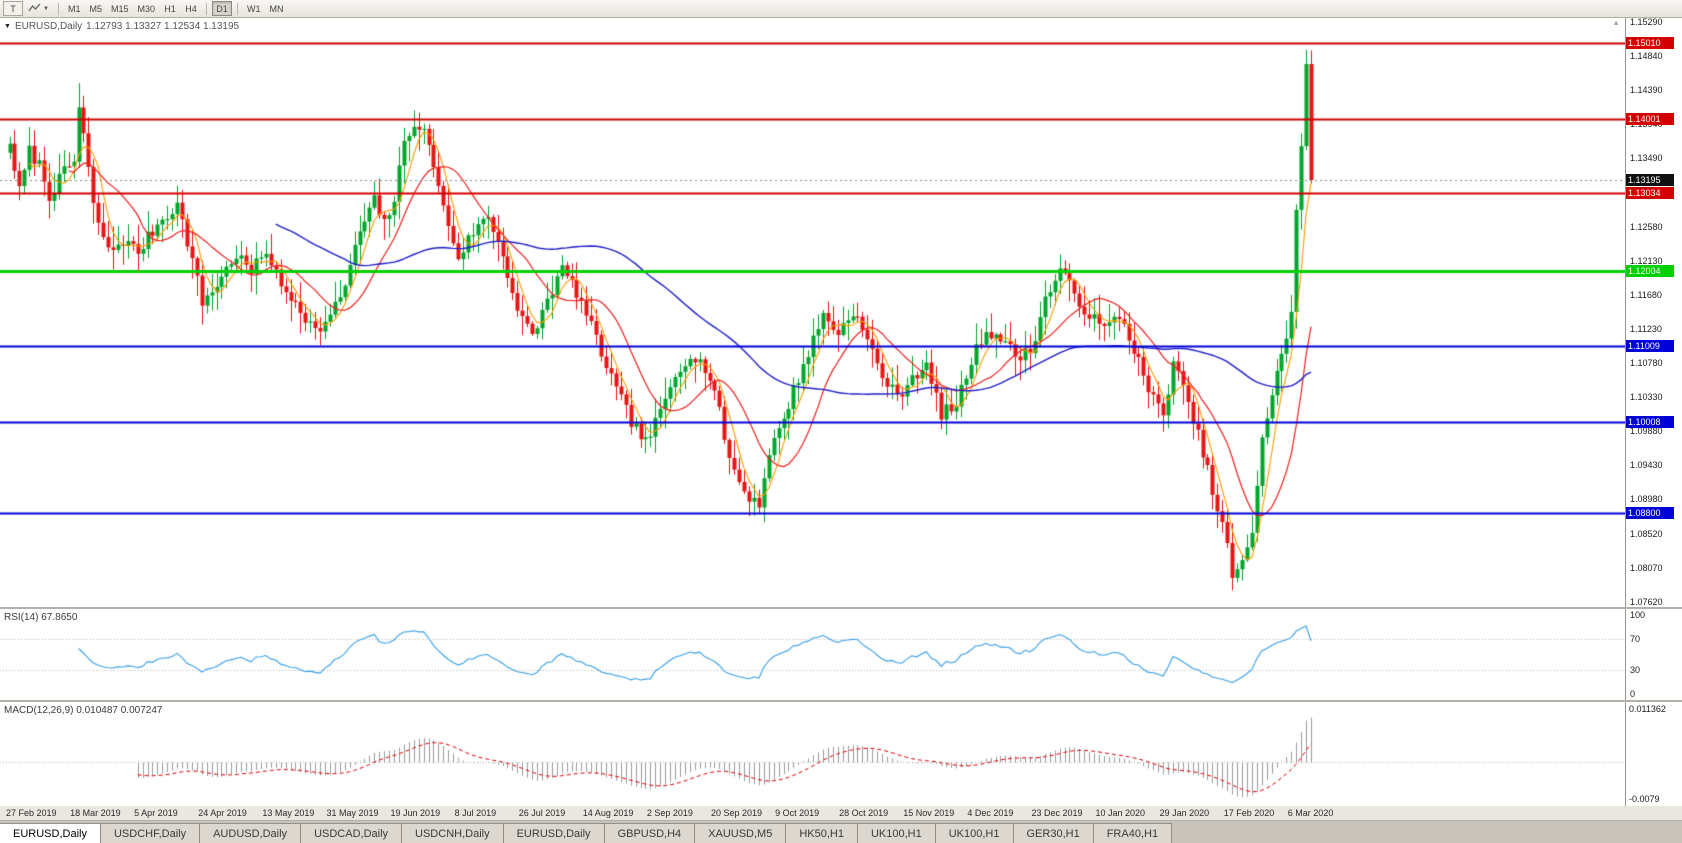  Describe the element at coordinates (1646, 226) in the screenshot. I see `price-tick: 1.12580` at that location.